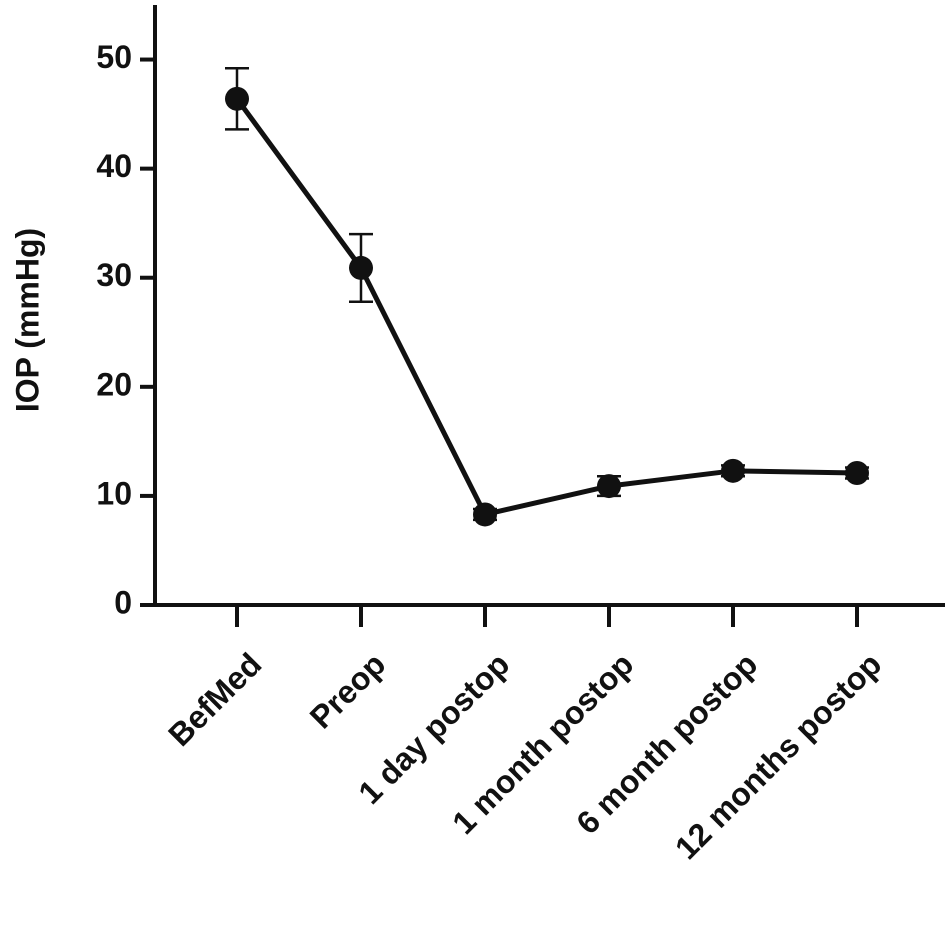 The height and width of the screenshot is (948, 948). I want to click on y-tick-label: 10, so click(114, 493).